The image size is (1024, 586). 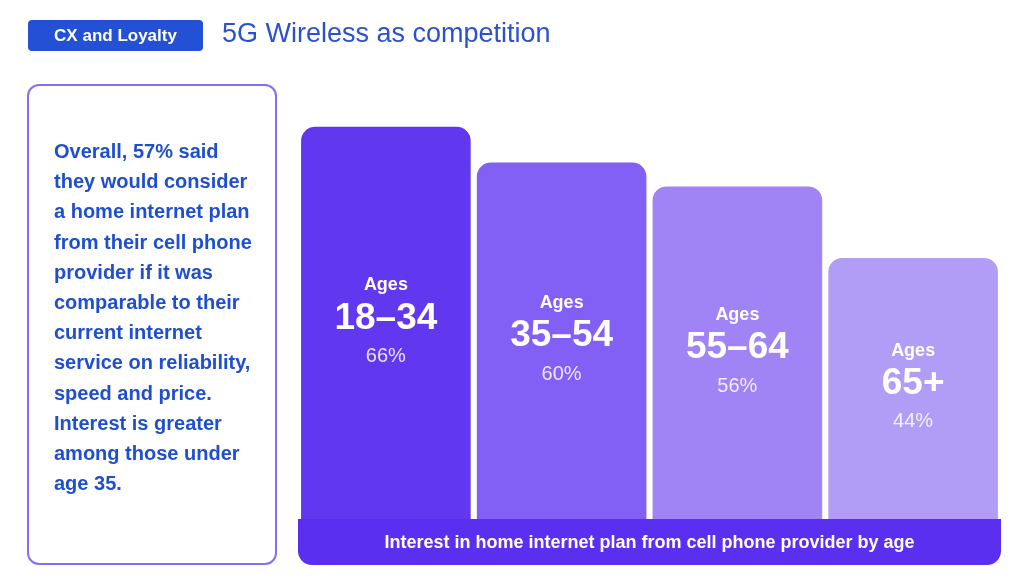 I want to click on chart-title: 5G Wireless as competition, so click(x=386, y=33).